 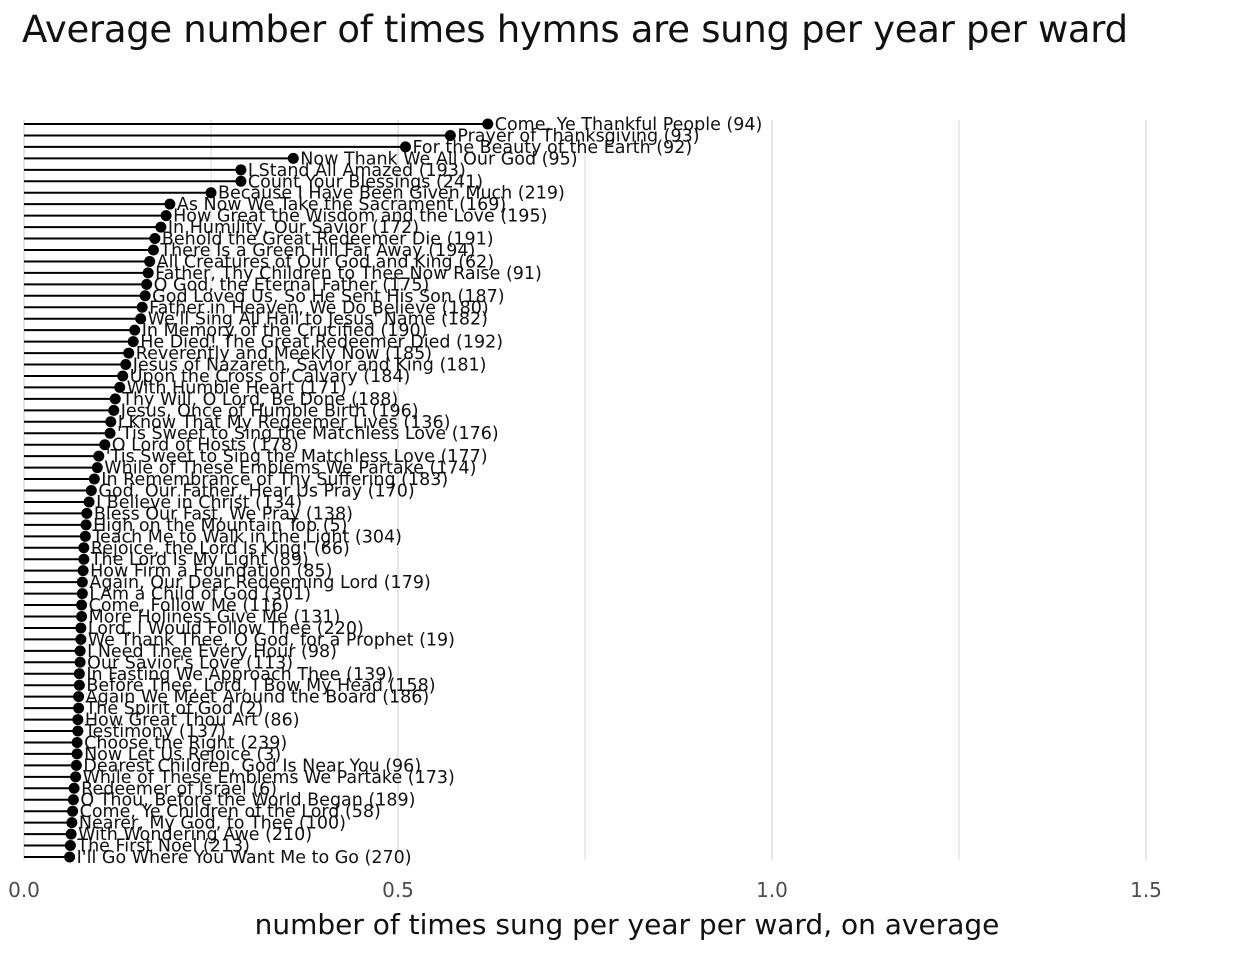 What do you see at coordinates (182, 755) in the screenshot?
I see `hymn-label: Now Let Us Rejoice (3)` at bounding box center [182, 755].